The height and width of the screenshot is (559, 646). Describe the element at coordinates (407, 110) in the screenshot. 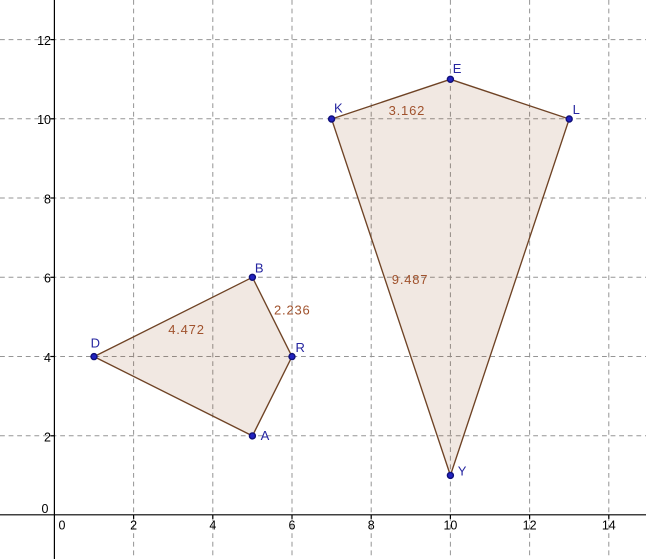

I see `svg-text: 3.162` at that location.